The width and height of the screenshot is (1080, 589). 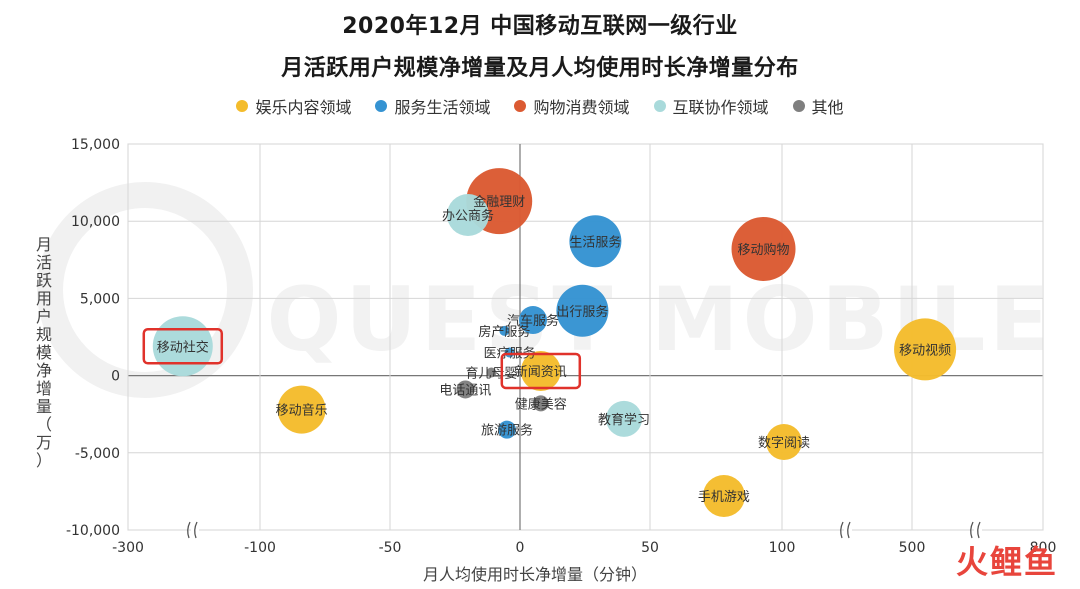 I want to click on legend-label: 娱乐内容领域, so click(x=303, y=107).